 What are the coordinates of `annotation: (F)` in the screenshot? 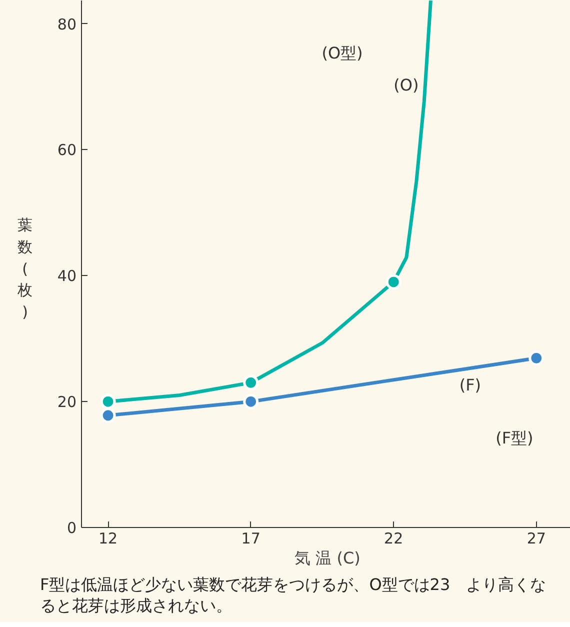 It's located at (470, 385).